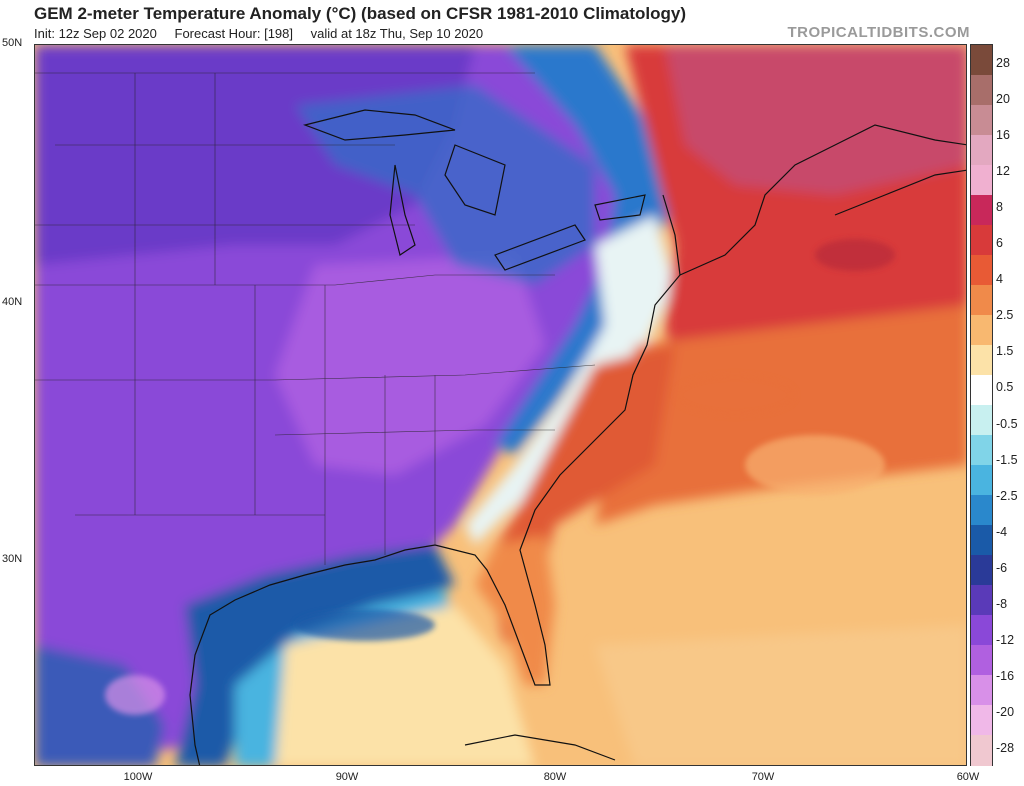 This screenshot has width=1024, height=786. What do you see at coordinates (405, 685) in the screenshot?
I see `anomaly-pale-south` at bounding box center [405, 685].